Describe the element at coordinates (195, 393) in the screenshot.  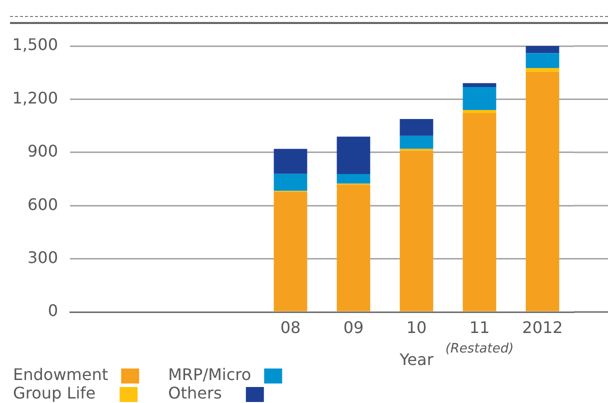
I see `legend-label: Others` at that location.